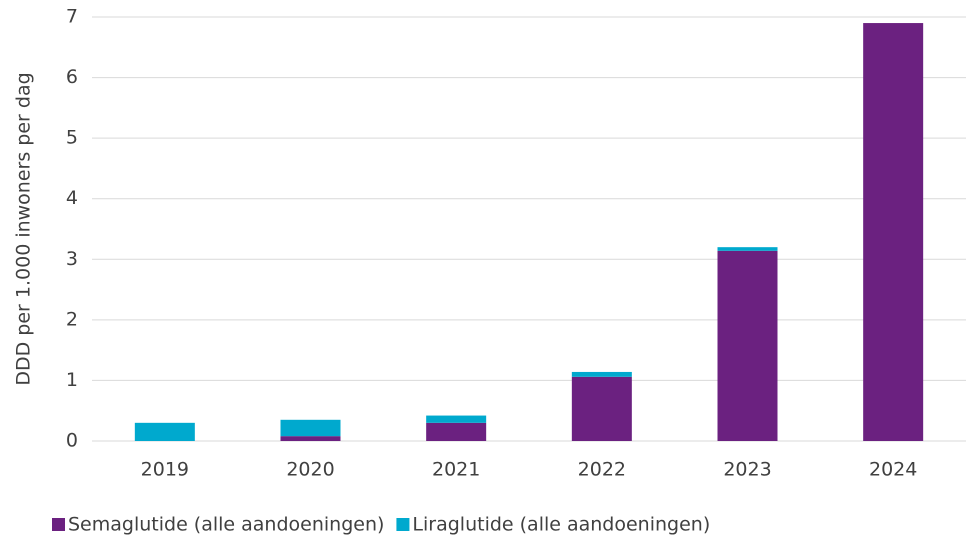 This screenshot has height=546, width=976. I want to click on x-tick-label: 2019, so click(165, 470).